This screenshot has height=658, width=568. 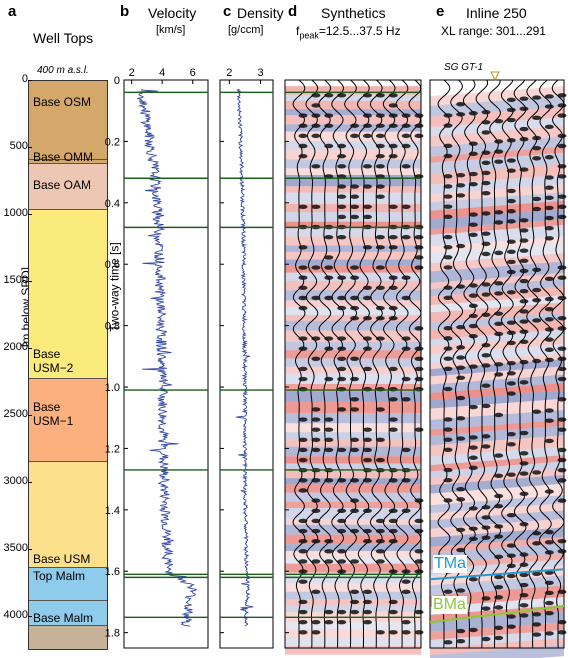 I want to click on inline-subtitle: XL range: 301...291, so click(x=493, y=31).